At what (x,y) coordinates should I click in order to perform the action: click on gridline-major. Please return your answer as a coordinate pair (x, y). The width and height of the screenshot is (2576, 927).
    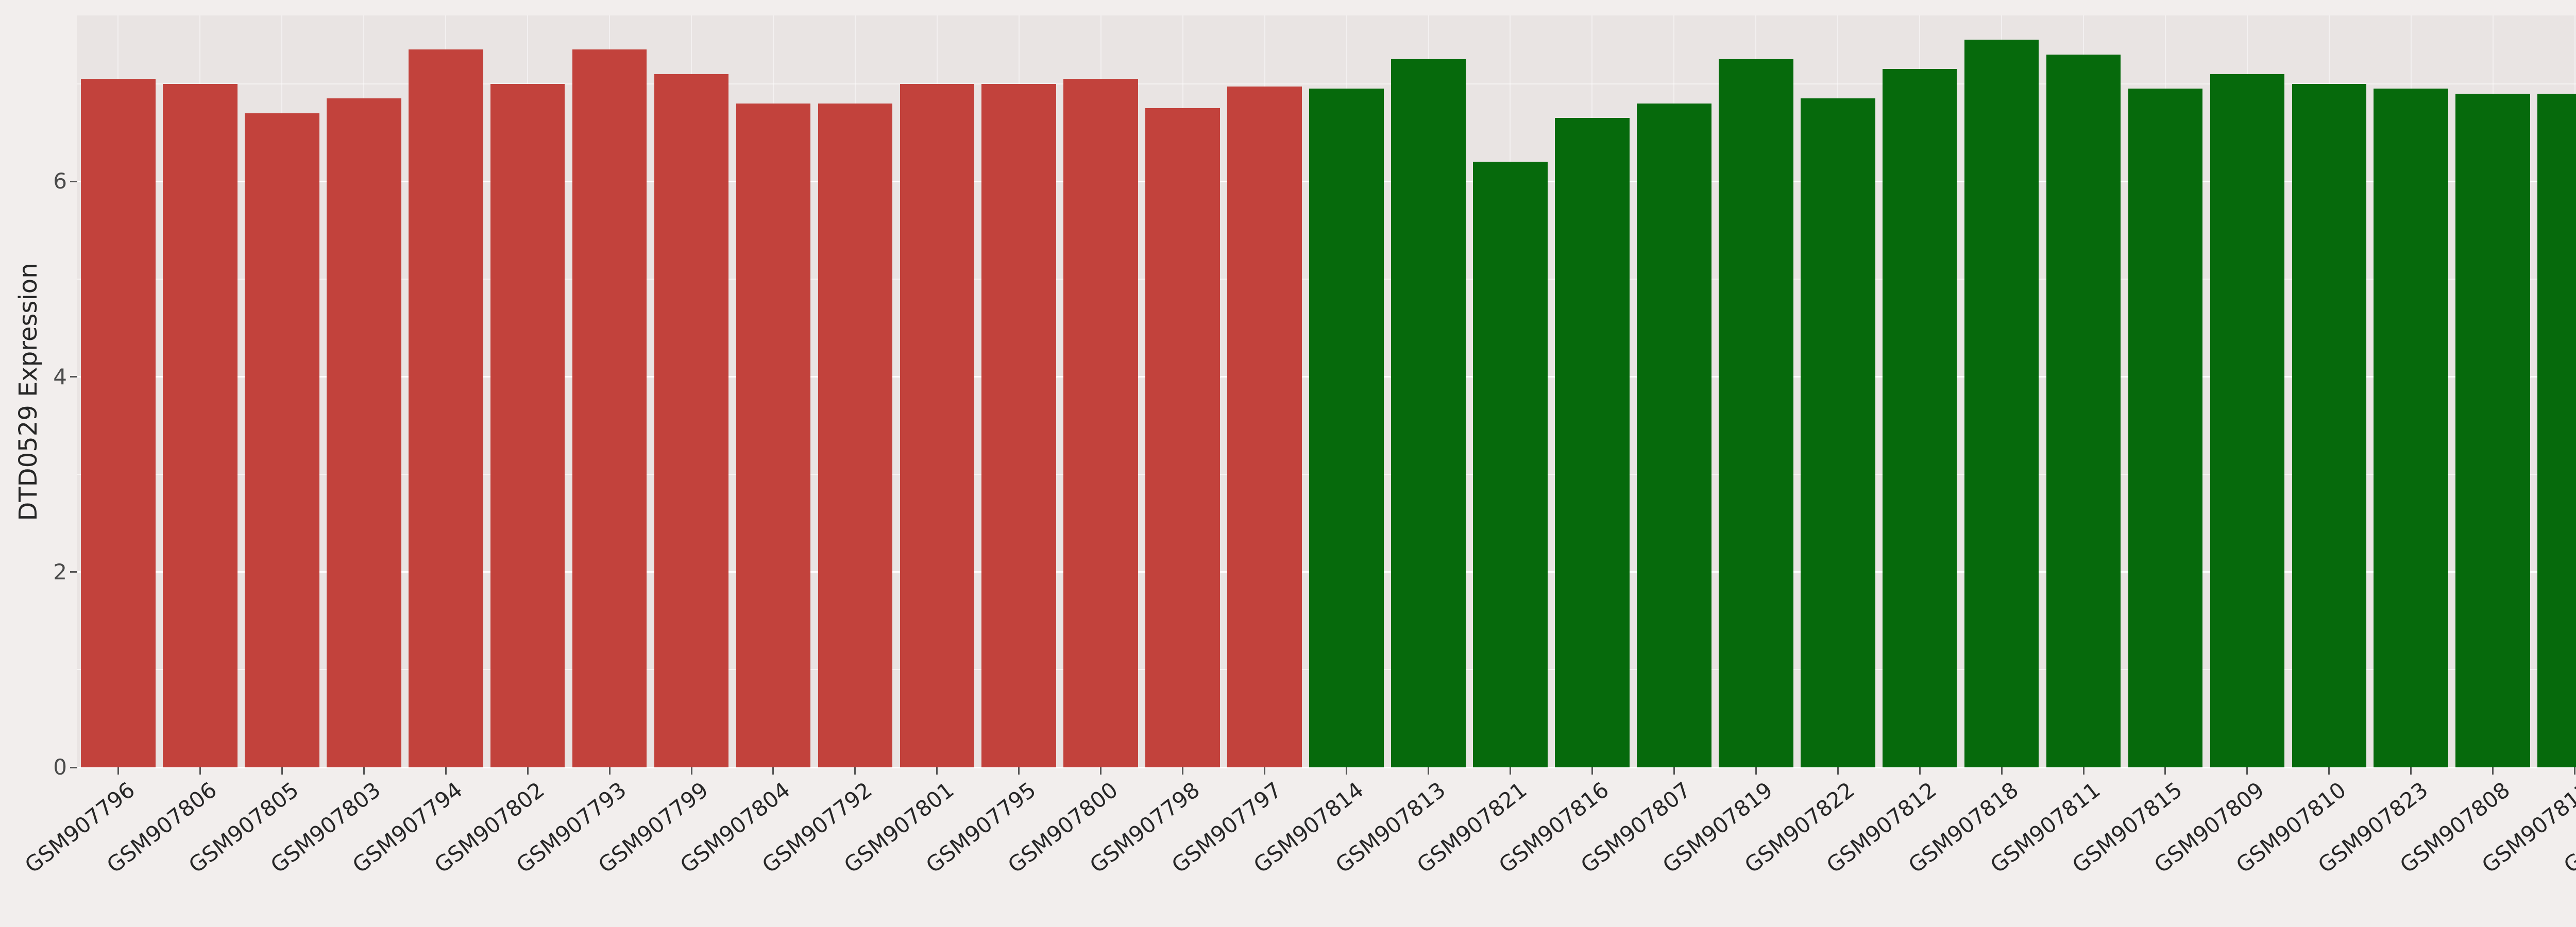
    Looking at the image, I should click on (1326, 767).